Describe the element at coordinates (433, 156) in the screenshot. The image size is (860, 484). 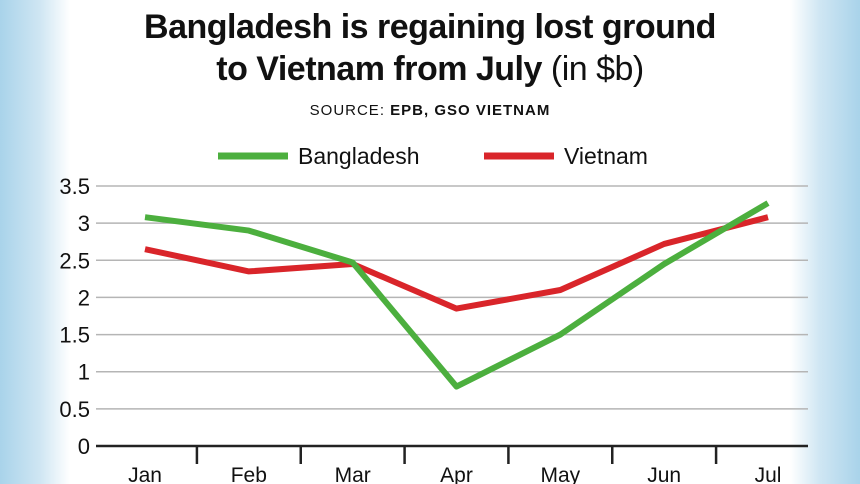
I see `legend: Bangladesh Vietnam` at that location.